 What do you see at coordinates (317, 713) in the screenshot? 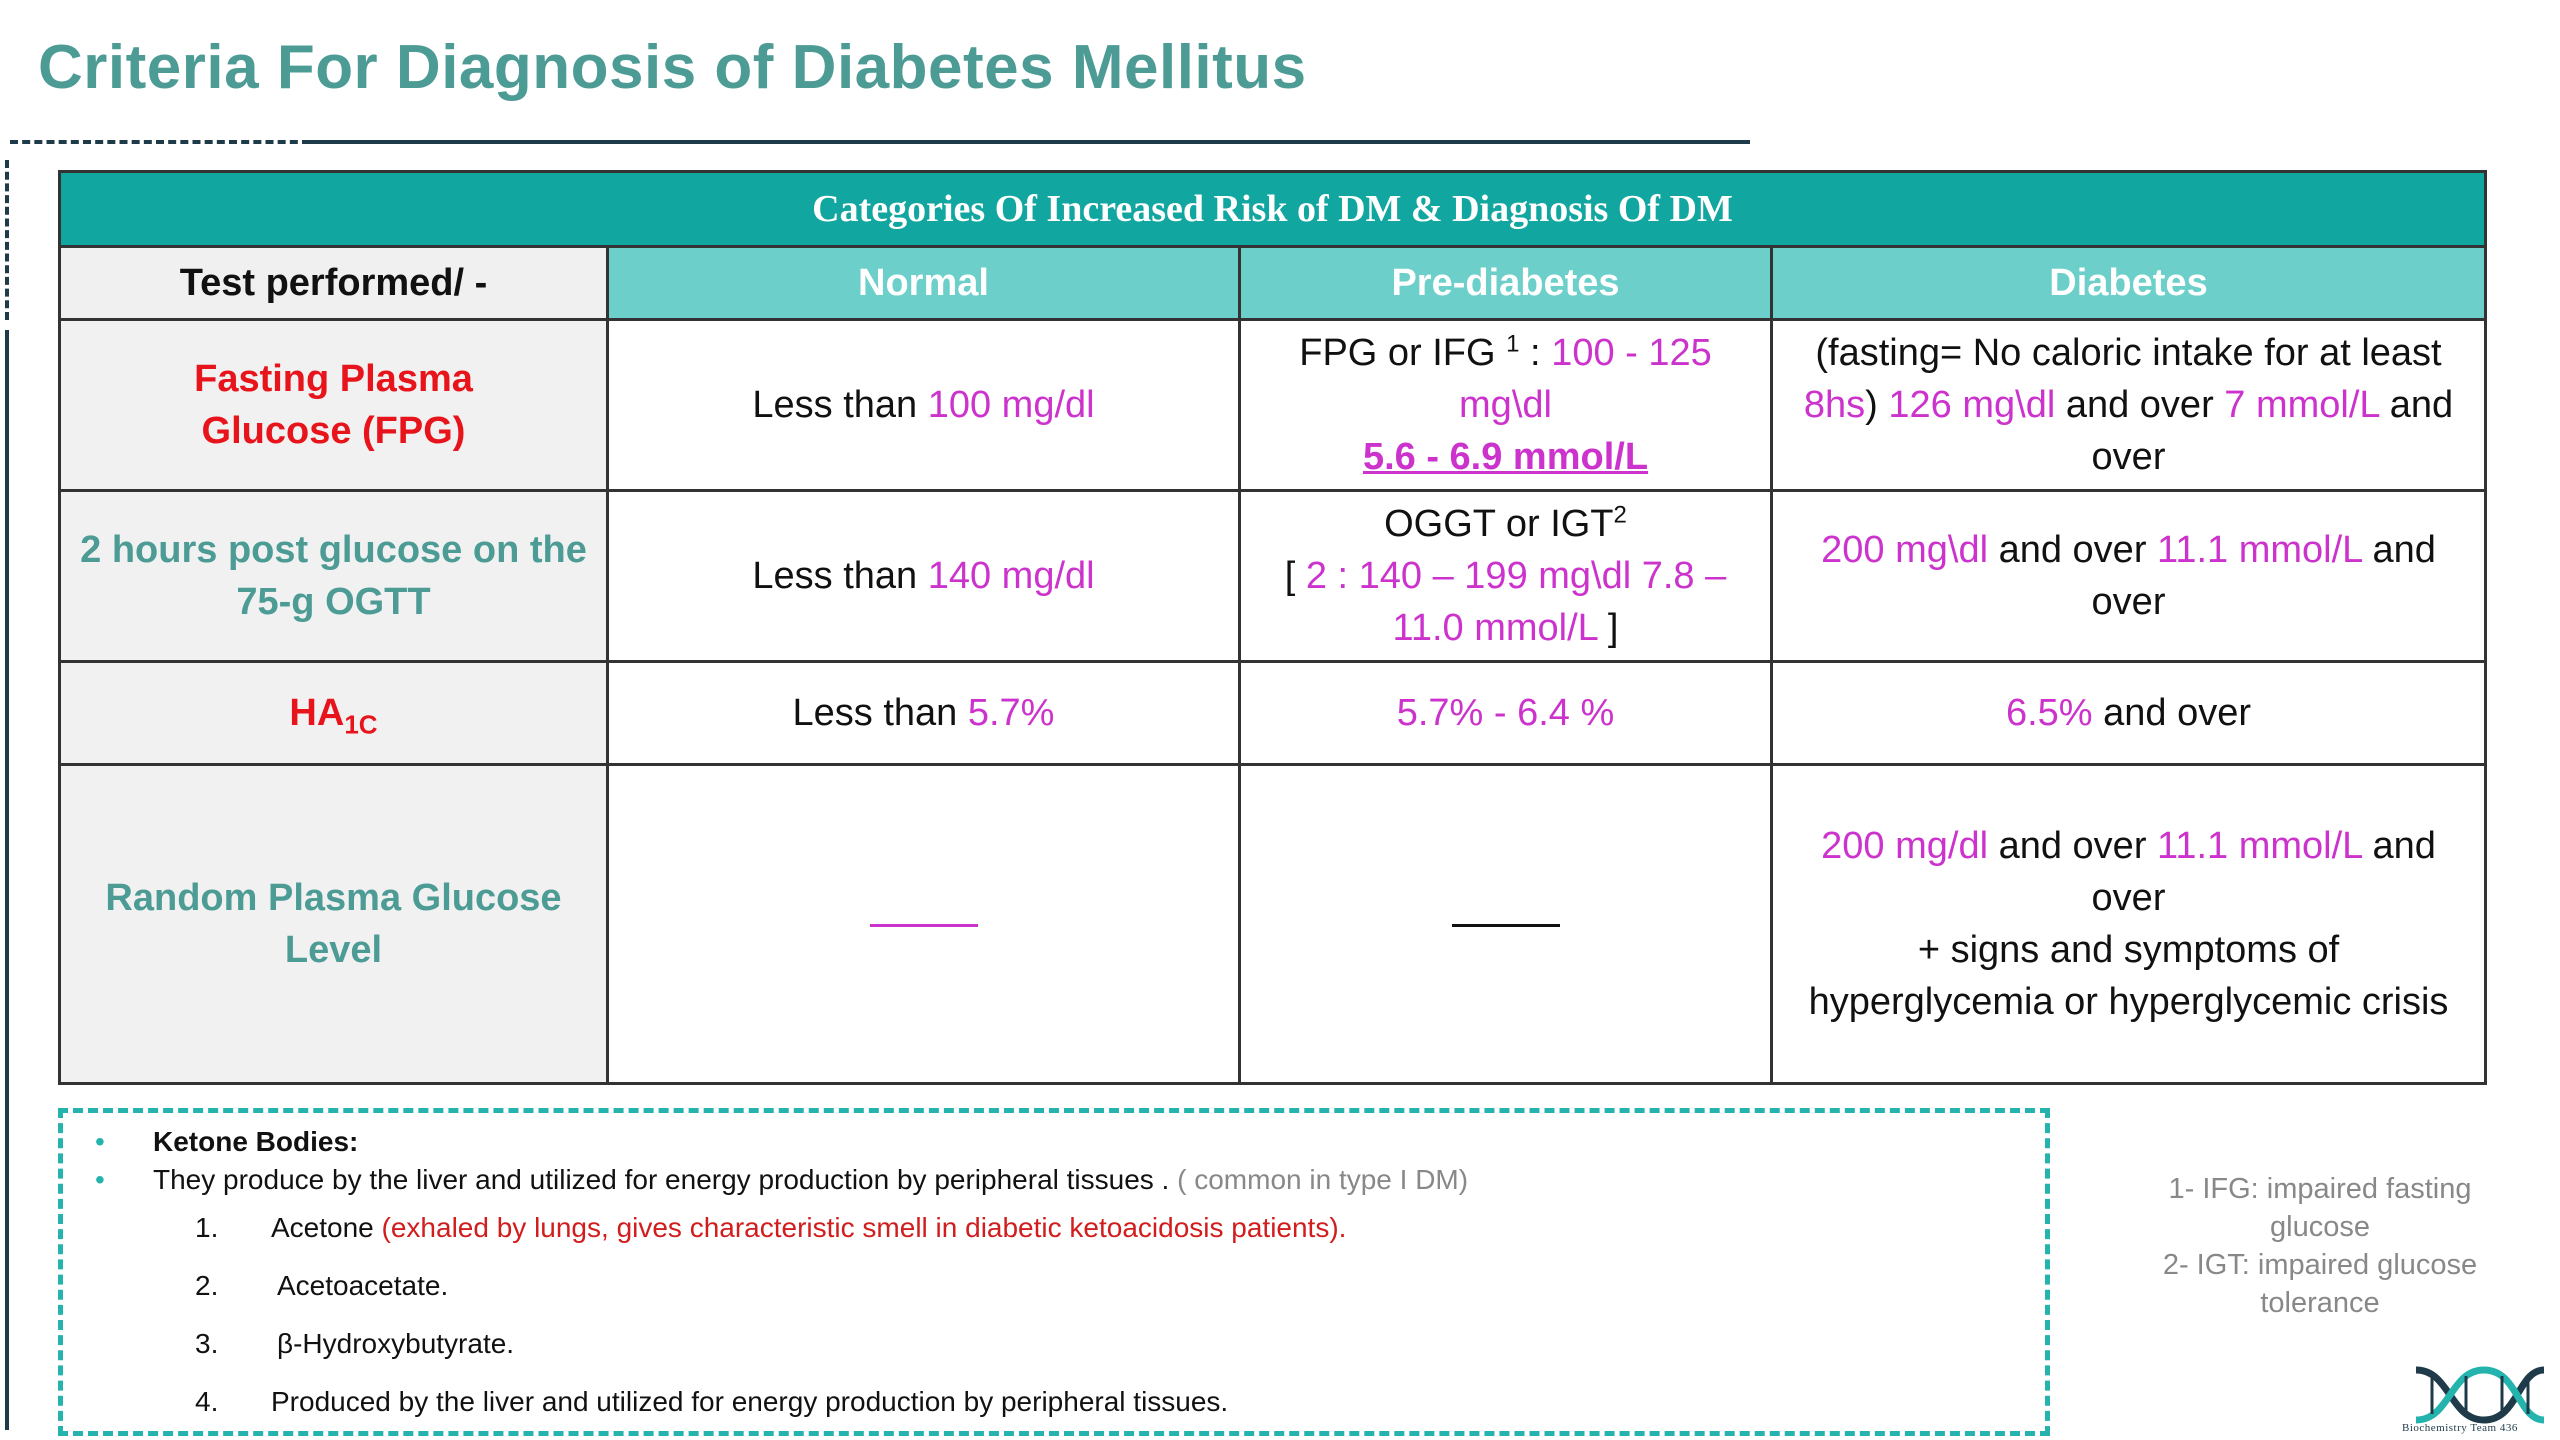
I see `label-text: HA` at bounding box center [317, 713].